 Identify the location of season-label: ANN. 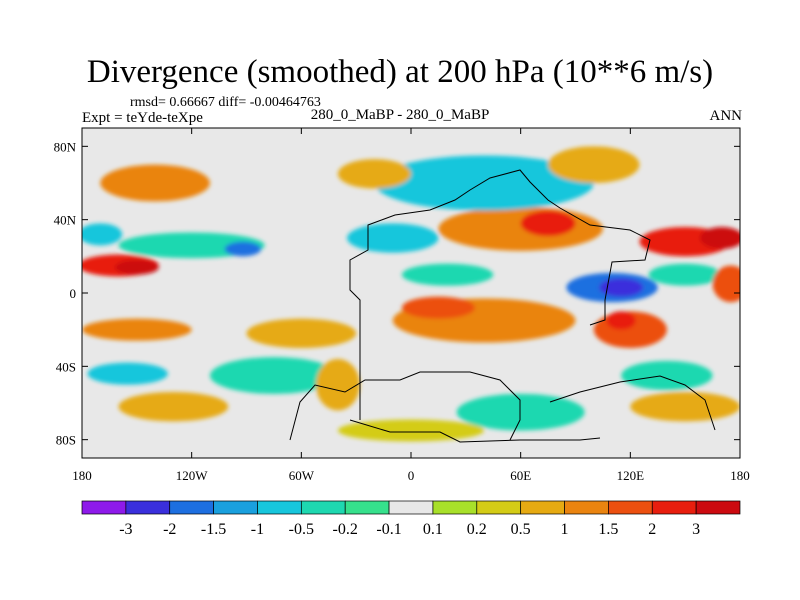
(726, 116).